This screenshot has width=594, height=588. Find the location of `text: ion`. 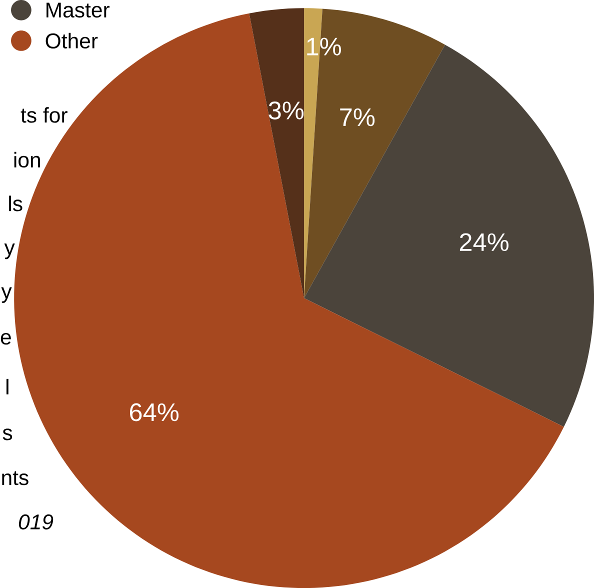

text: ion is located at coordinates (27, 160).